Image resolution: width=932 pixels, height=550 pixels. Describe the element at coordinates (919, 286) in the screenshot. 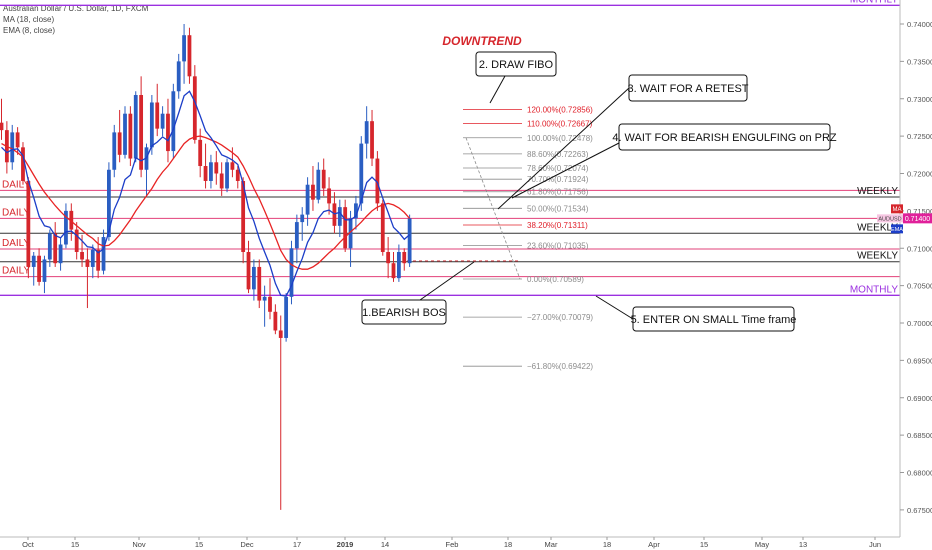

I see `price-tick-label: 0.70500` at that location.